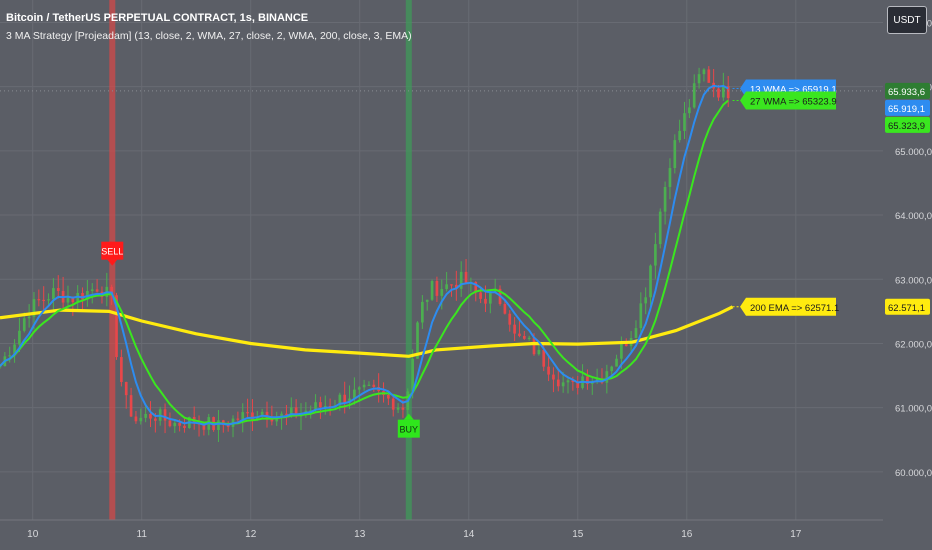  What do you see at coordinates (251, 534) in the screenshot?
I see `x-tick-label: 12` at bounding box center [251, 534].